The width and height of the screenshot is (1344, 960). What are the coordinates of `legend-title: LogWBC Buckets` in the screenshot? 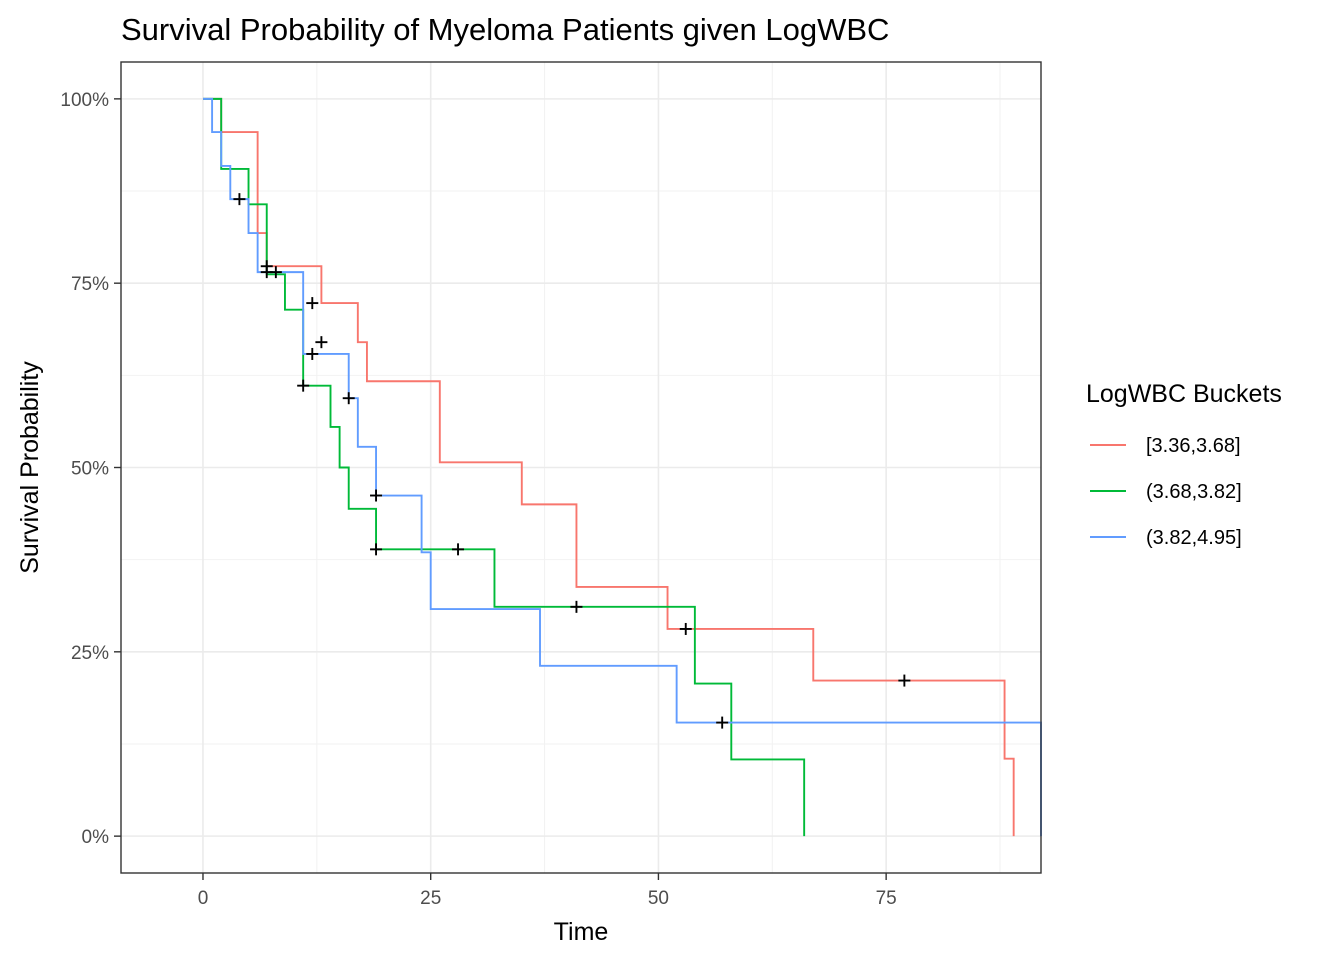 It's located at (1184, 394).